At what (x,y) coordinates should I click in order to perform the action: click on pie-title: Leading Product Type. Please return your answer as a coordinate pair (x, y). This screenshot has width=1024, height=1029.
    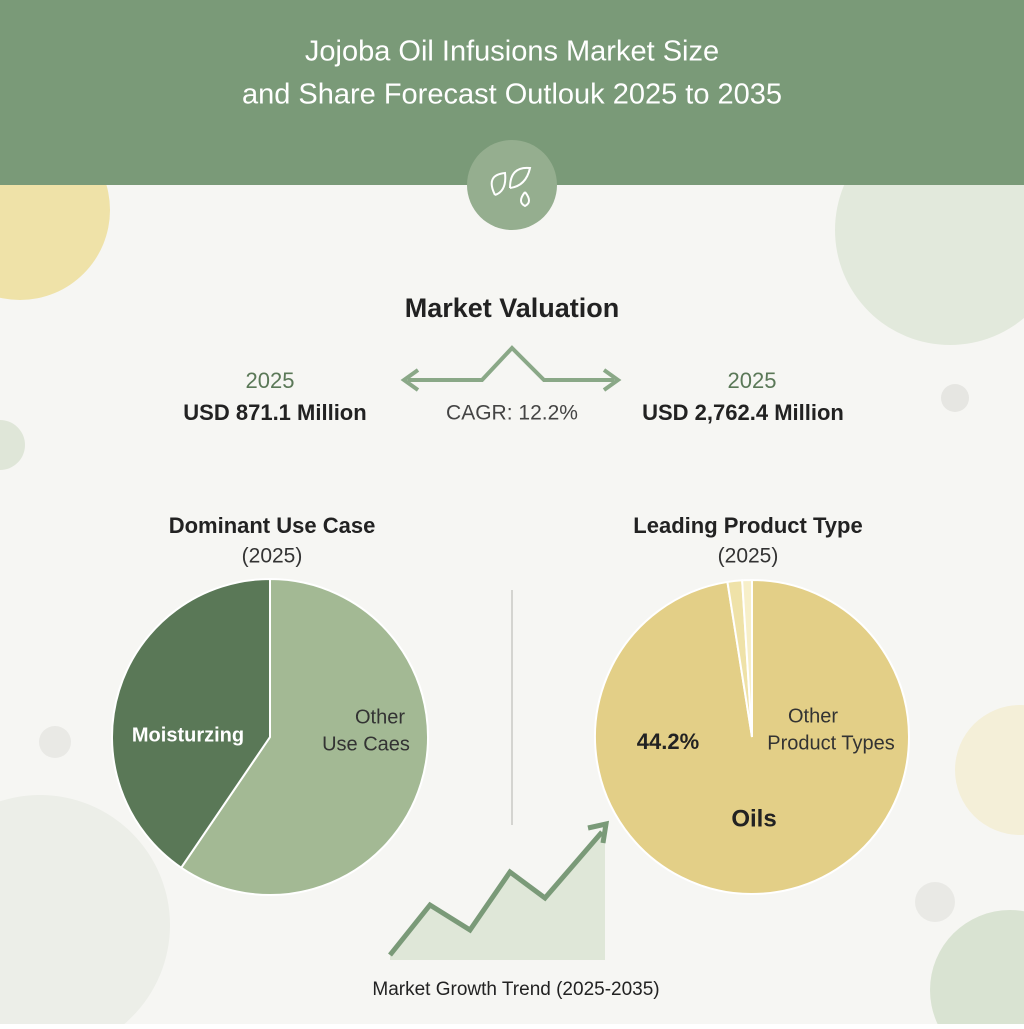
    Looking at the image, I should click on (747, 525).